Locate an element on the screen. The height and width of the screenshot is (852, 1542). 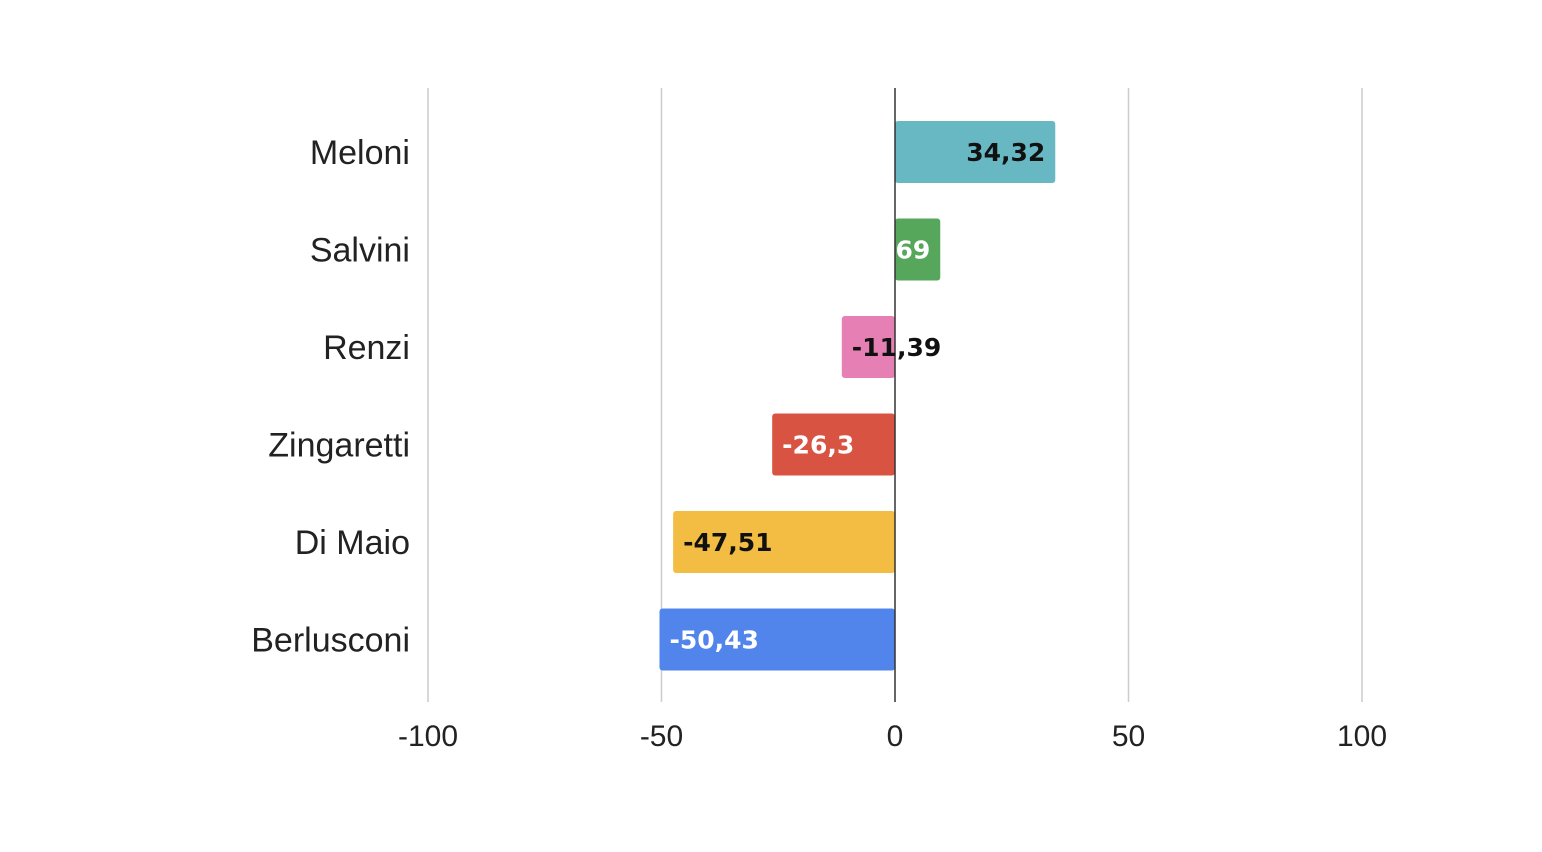
bar-zingaretti is located at coordinates (833, 444).